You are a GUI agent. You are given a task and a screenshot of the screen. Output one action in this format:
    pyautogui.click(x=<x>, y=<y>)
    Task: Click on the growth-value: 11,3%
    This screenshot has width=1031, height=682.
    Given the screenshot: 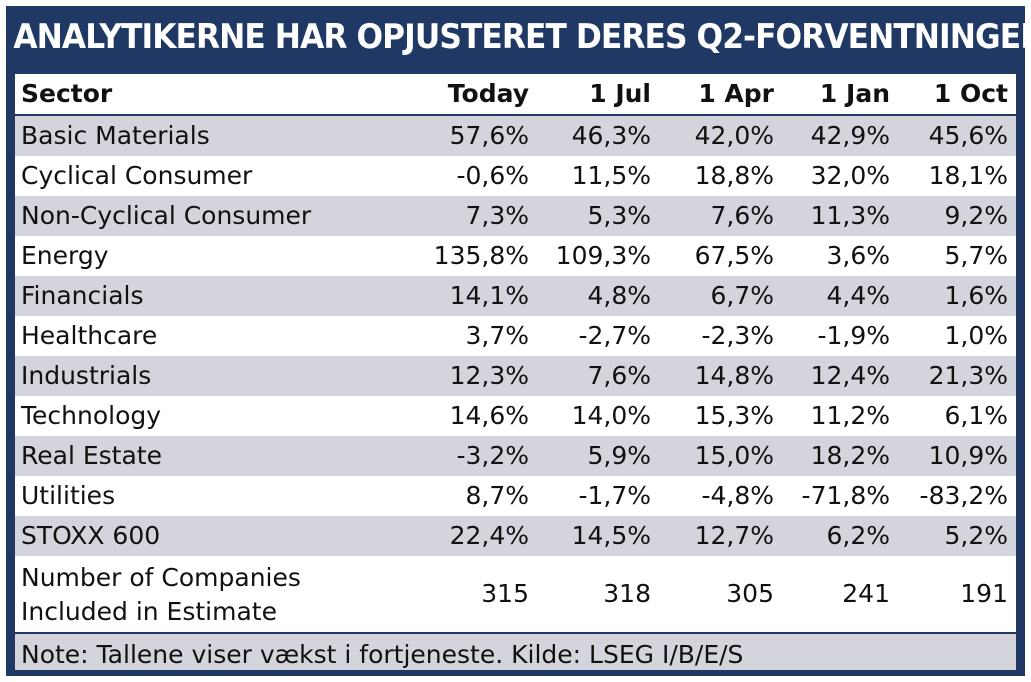 What is the action you would take?
    pyautogui.click(x=840, y=216)
    